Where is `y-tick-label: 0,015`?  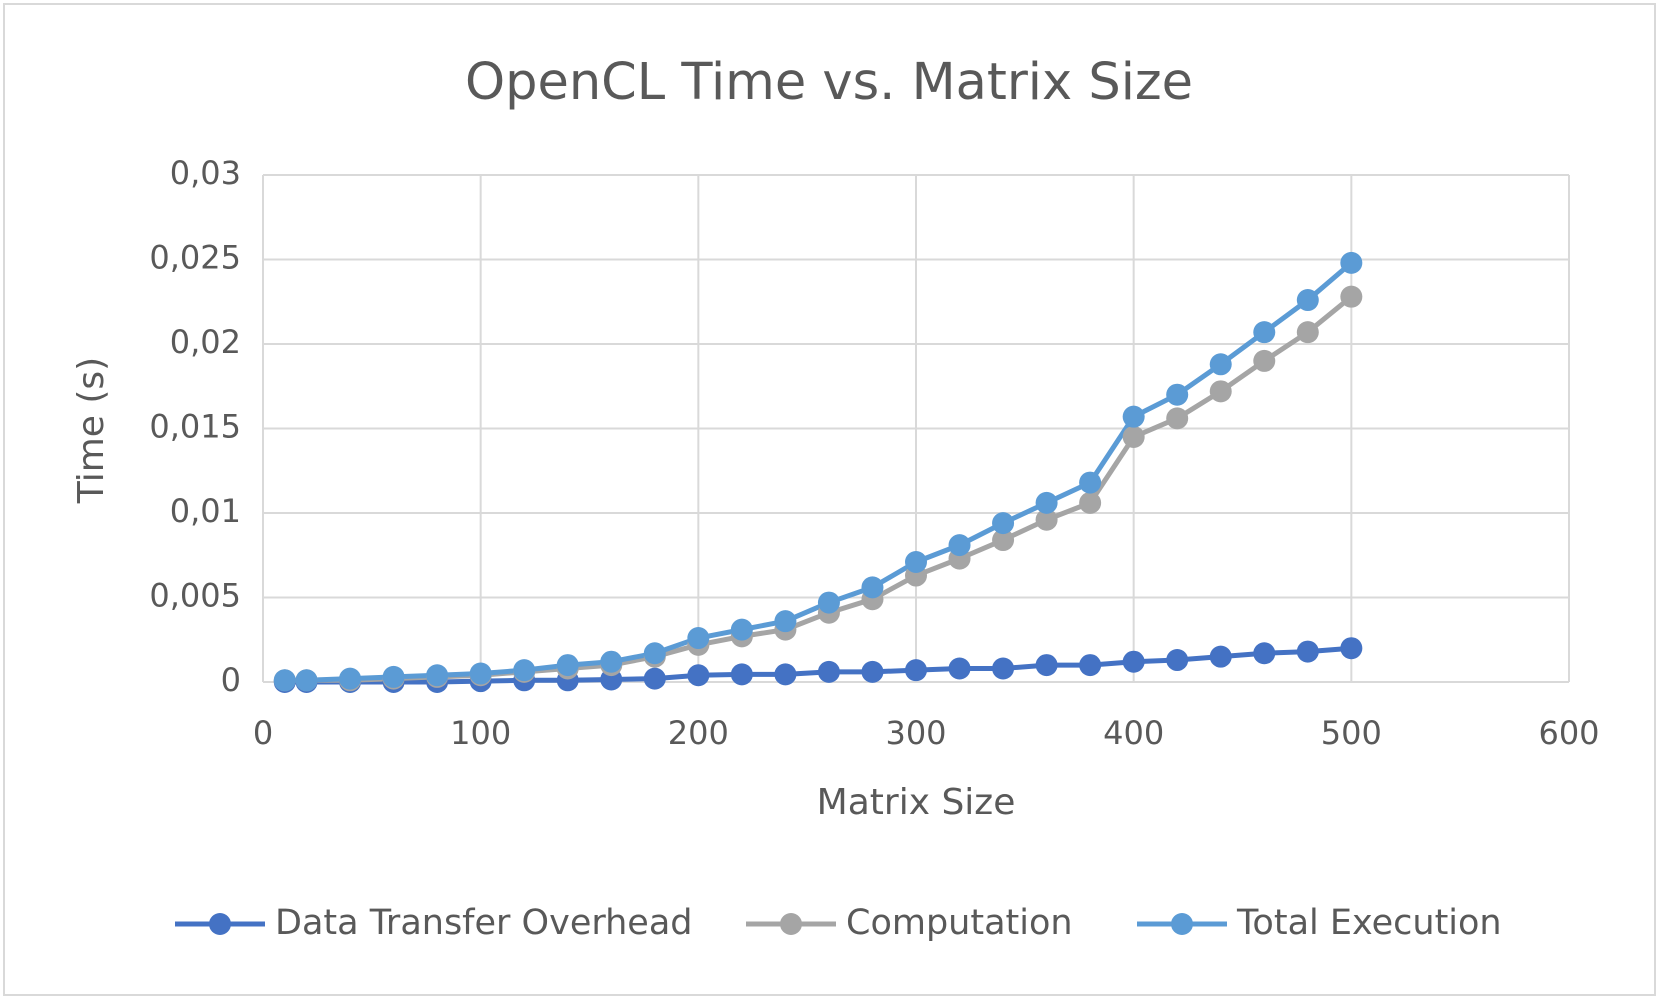
y-tick-label: 0,015 is located at coordinates (195, 427).